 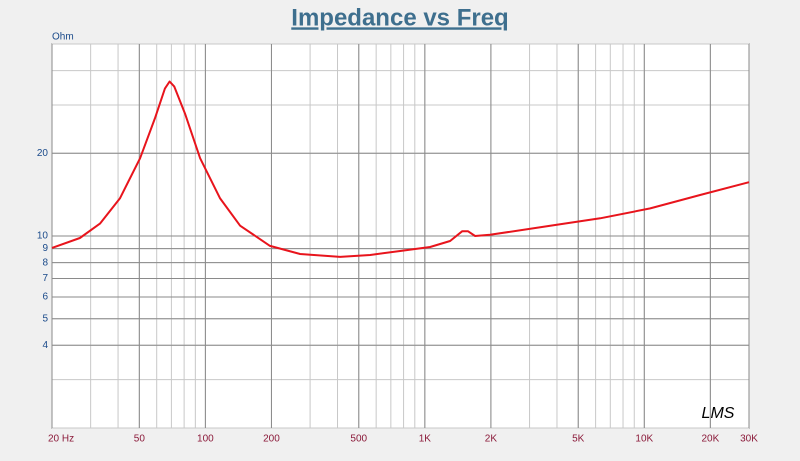 What do you see at coordinates (718, 413) in the screenshot?
I see `watermark: LMS` at bounding box center [718, 413].